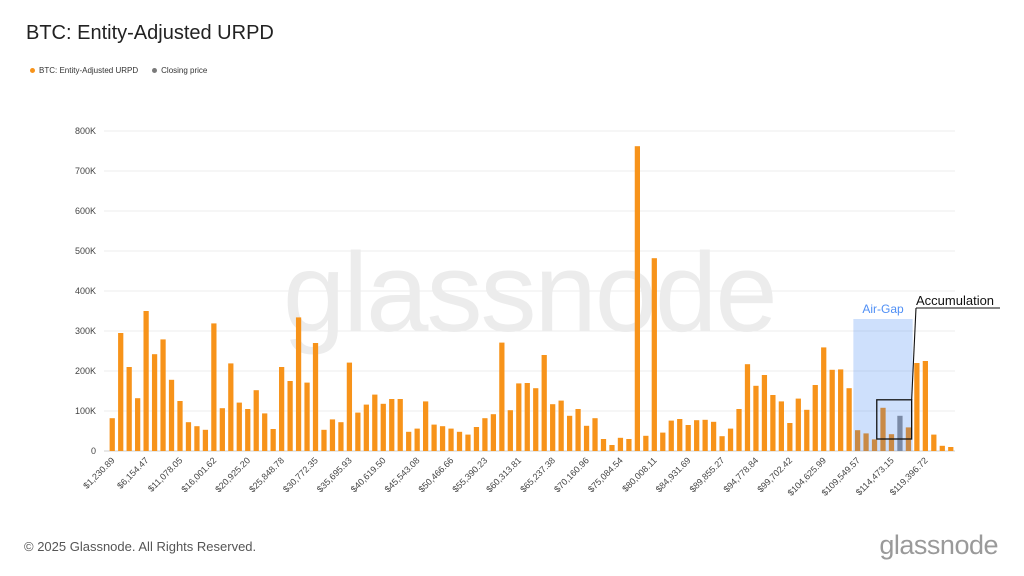 The width and height of the screenshot is (1024, 576). Describe the element at coordinates (93, 451) in the screenshot. I see `y-tick-label: 0` at that location.